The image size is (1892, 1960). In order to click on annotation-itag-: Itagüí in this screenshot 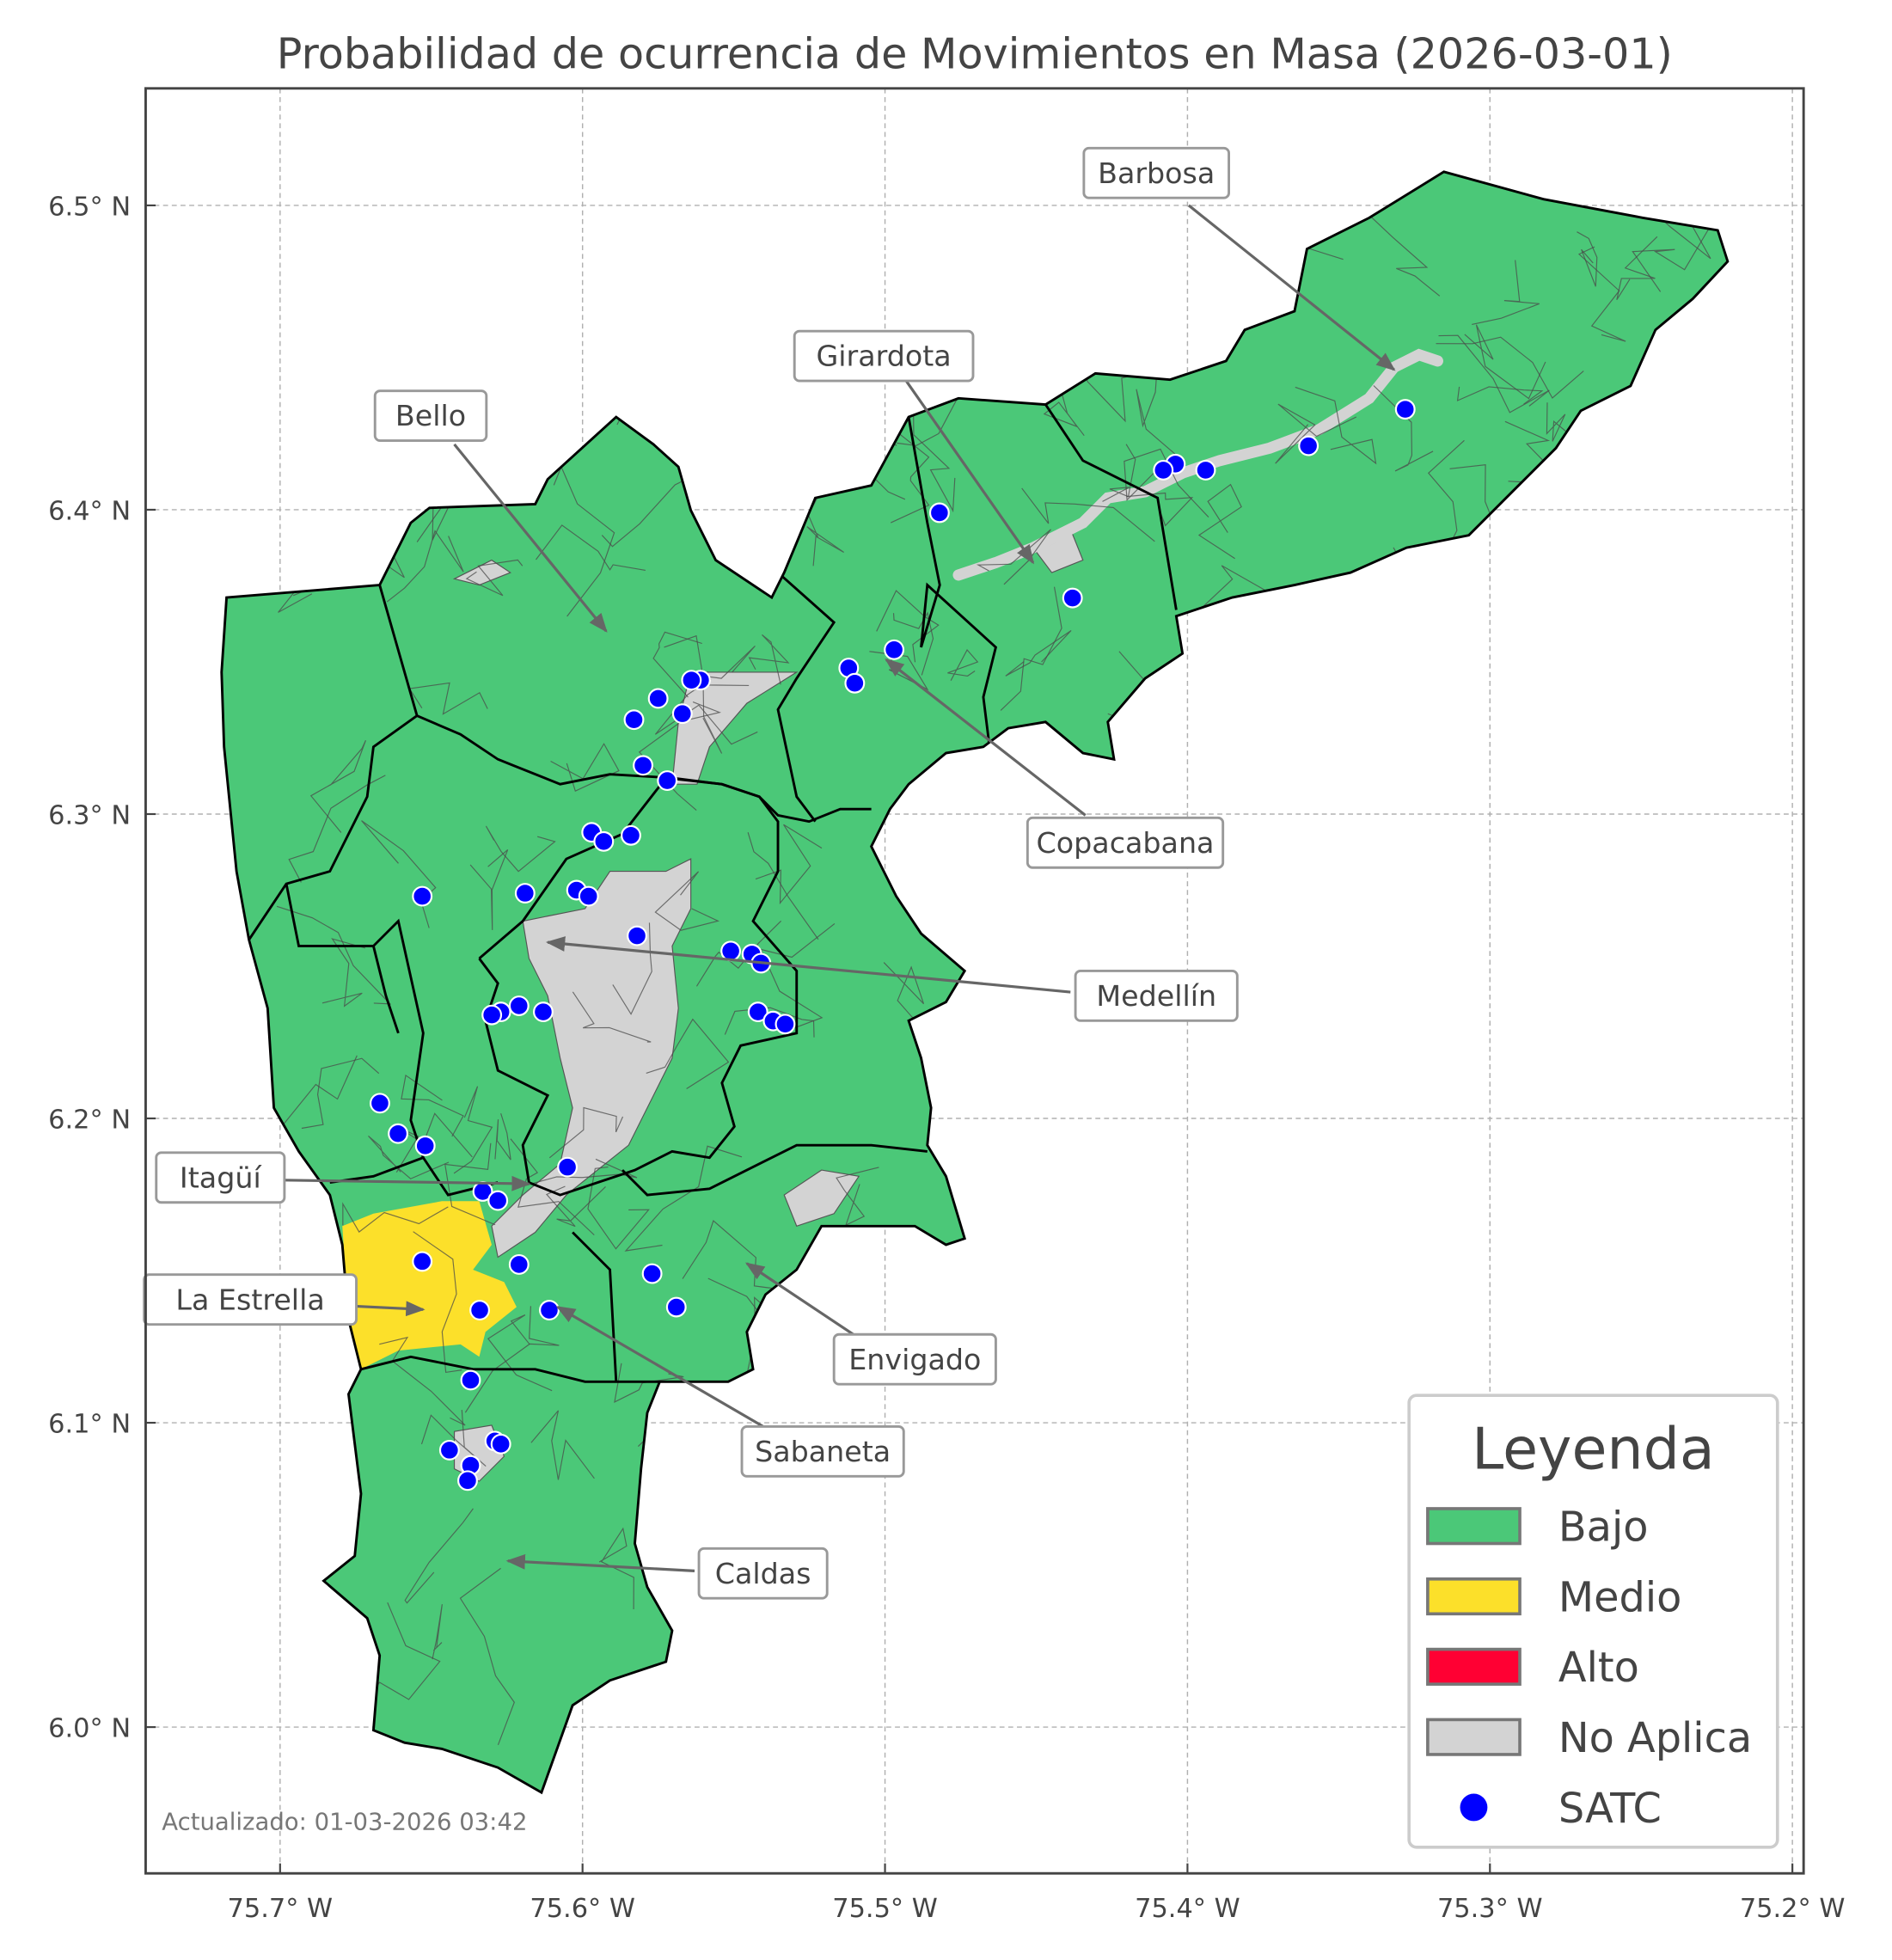, I will do `click(343, 1177)`.